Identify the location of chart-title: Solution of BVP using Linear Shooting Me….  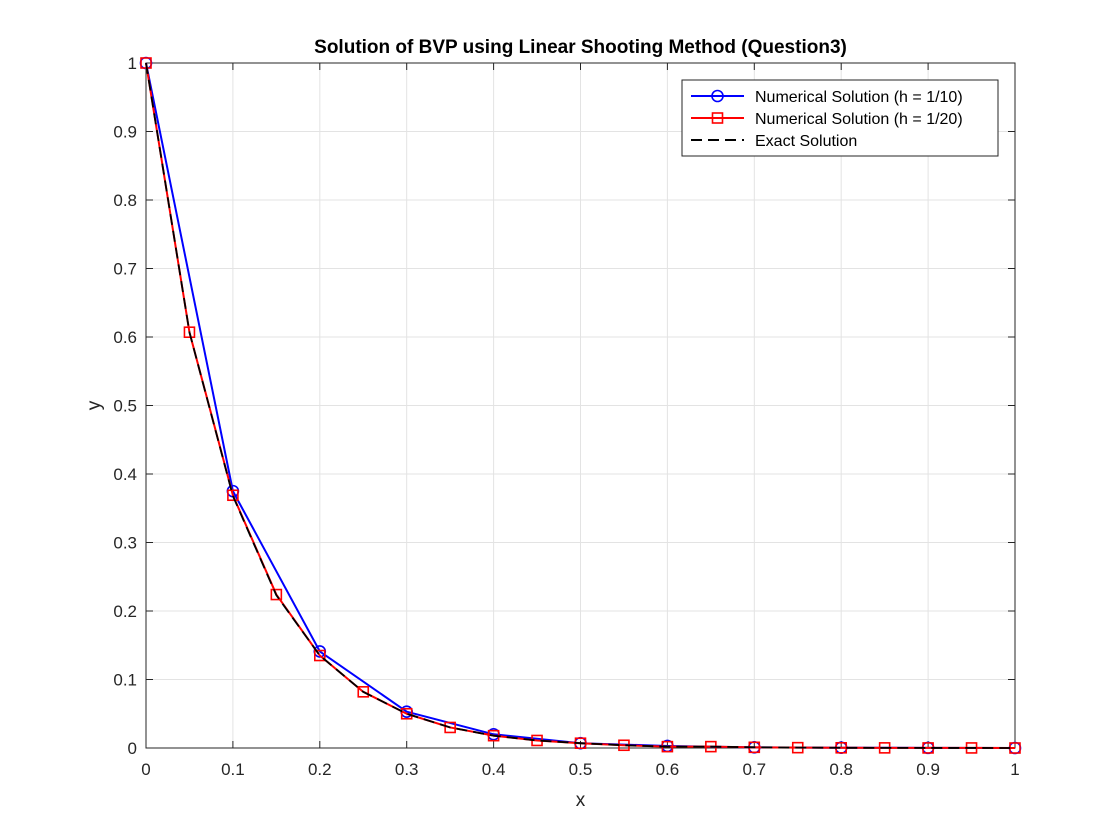
(580, 47).